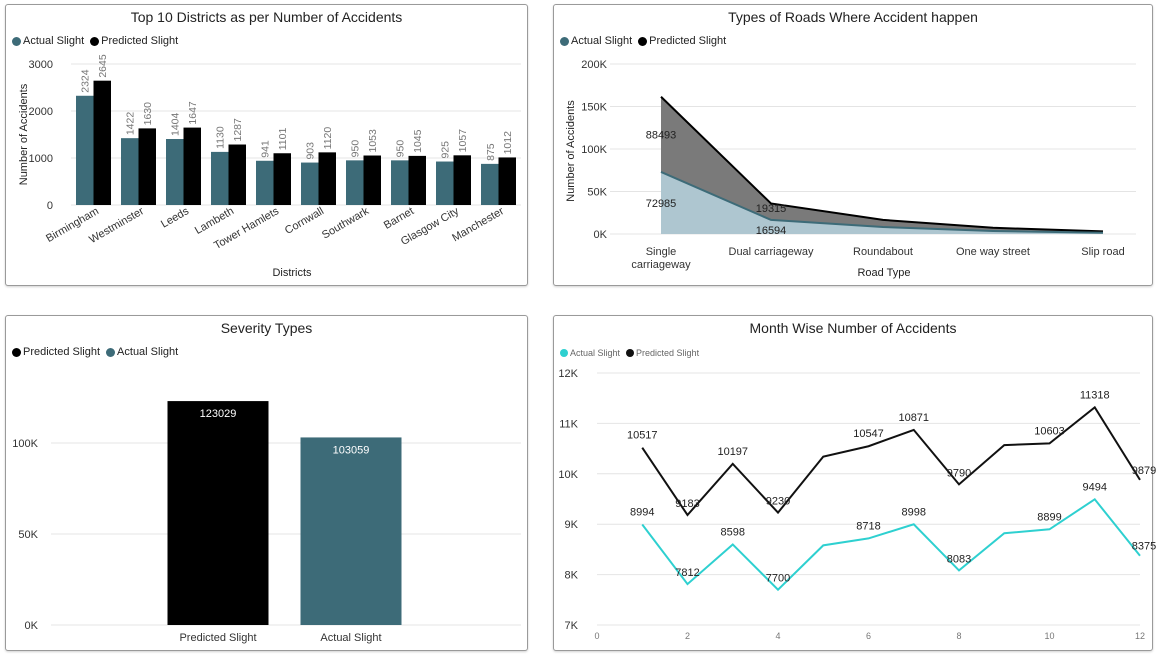 The height and width of the screenshot is (660, 1162). Describe the element at coordinates (868, 526) in the screenshot. I see `line-data-label: 8718` at that location.